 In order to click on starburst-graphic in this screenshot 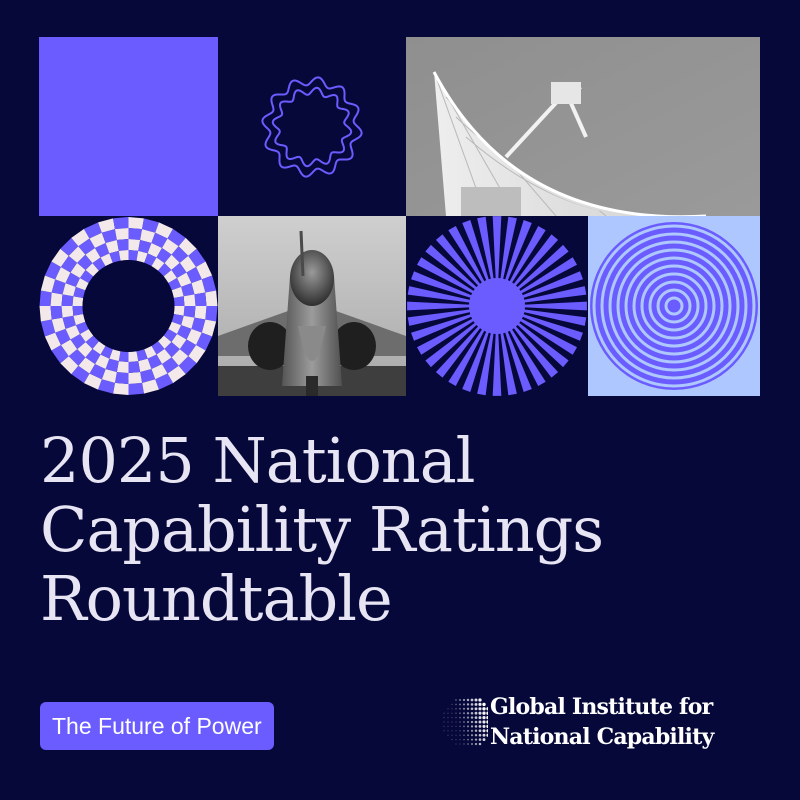, I will do `click(497, 306)`.